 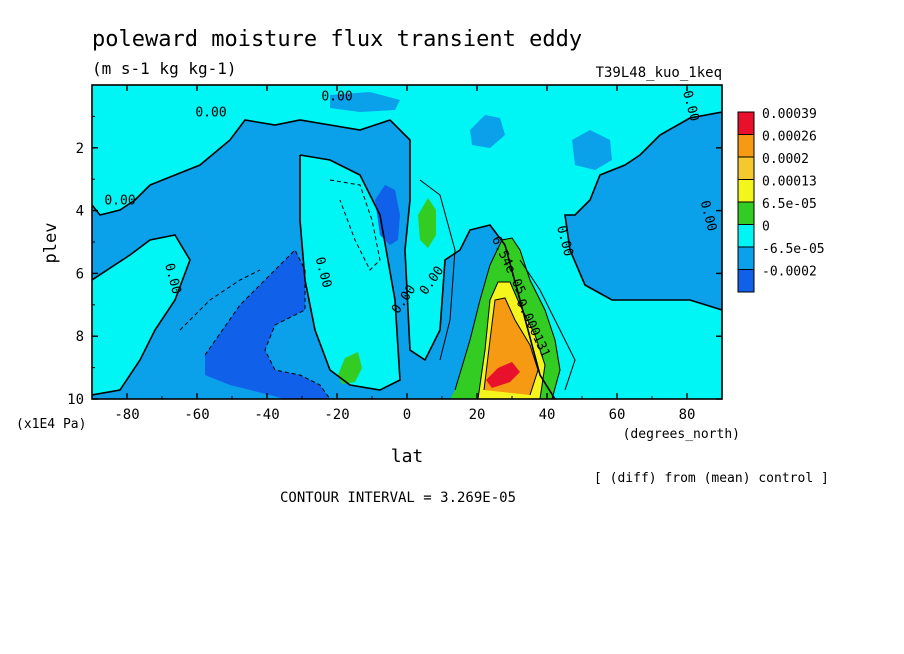 I want to click on x-axis-label: lat, so click(x=407, y=456).